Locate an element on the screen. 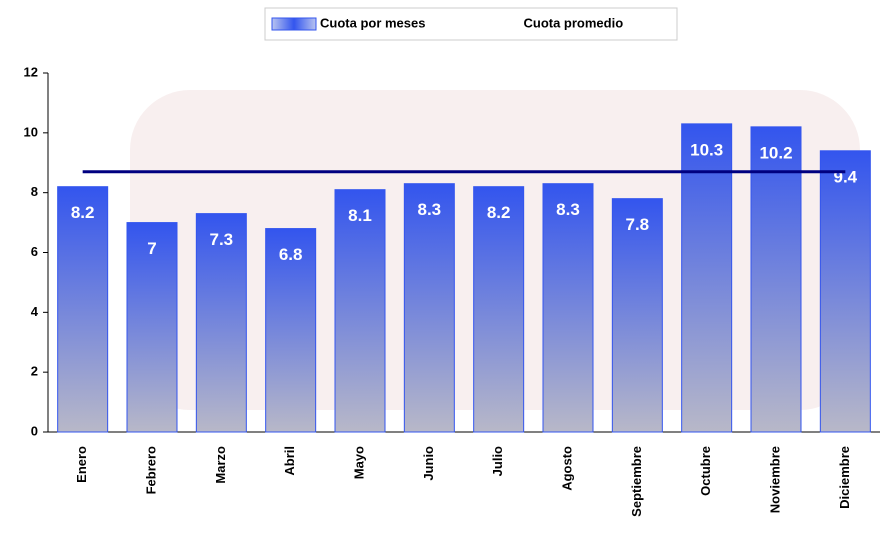 The width and height of the screenshot is (894, 547). value-label: 9.4 is located at coordinates (846, 176).